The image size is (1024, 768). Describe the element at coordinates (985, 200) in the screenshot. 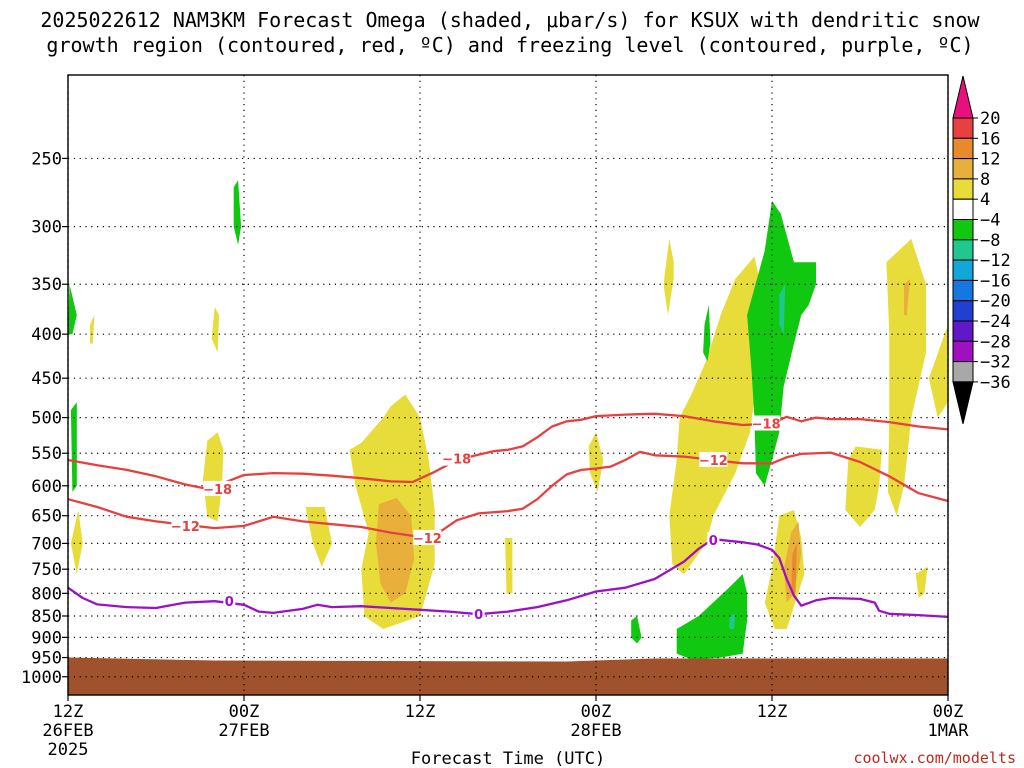

I see `colorbar-label-4: 4` at that location.